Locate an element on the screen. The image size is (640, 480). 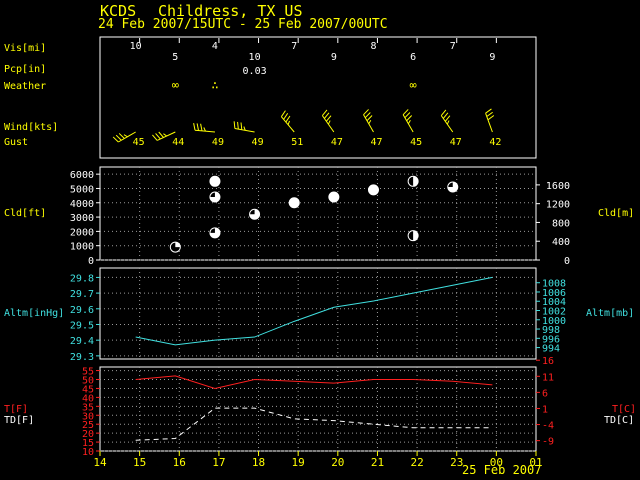
temp-c-label: T[C] is located at coordinates (624, 409).